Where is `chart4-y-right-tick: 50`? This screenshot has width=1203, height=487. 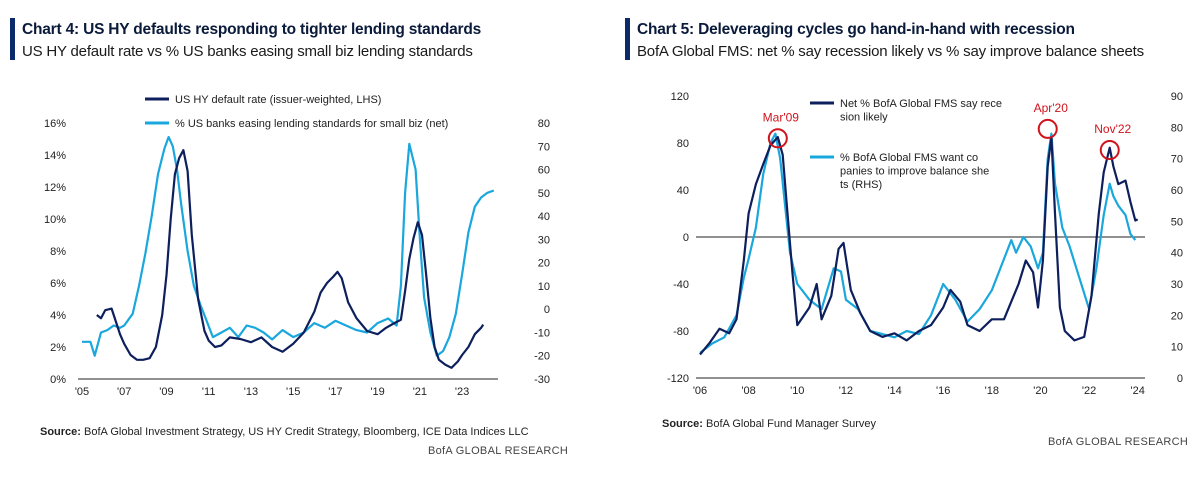
chart4-y-right-tick: 50 is located at coordinates (544, 194).